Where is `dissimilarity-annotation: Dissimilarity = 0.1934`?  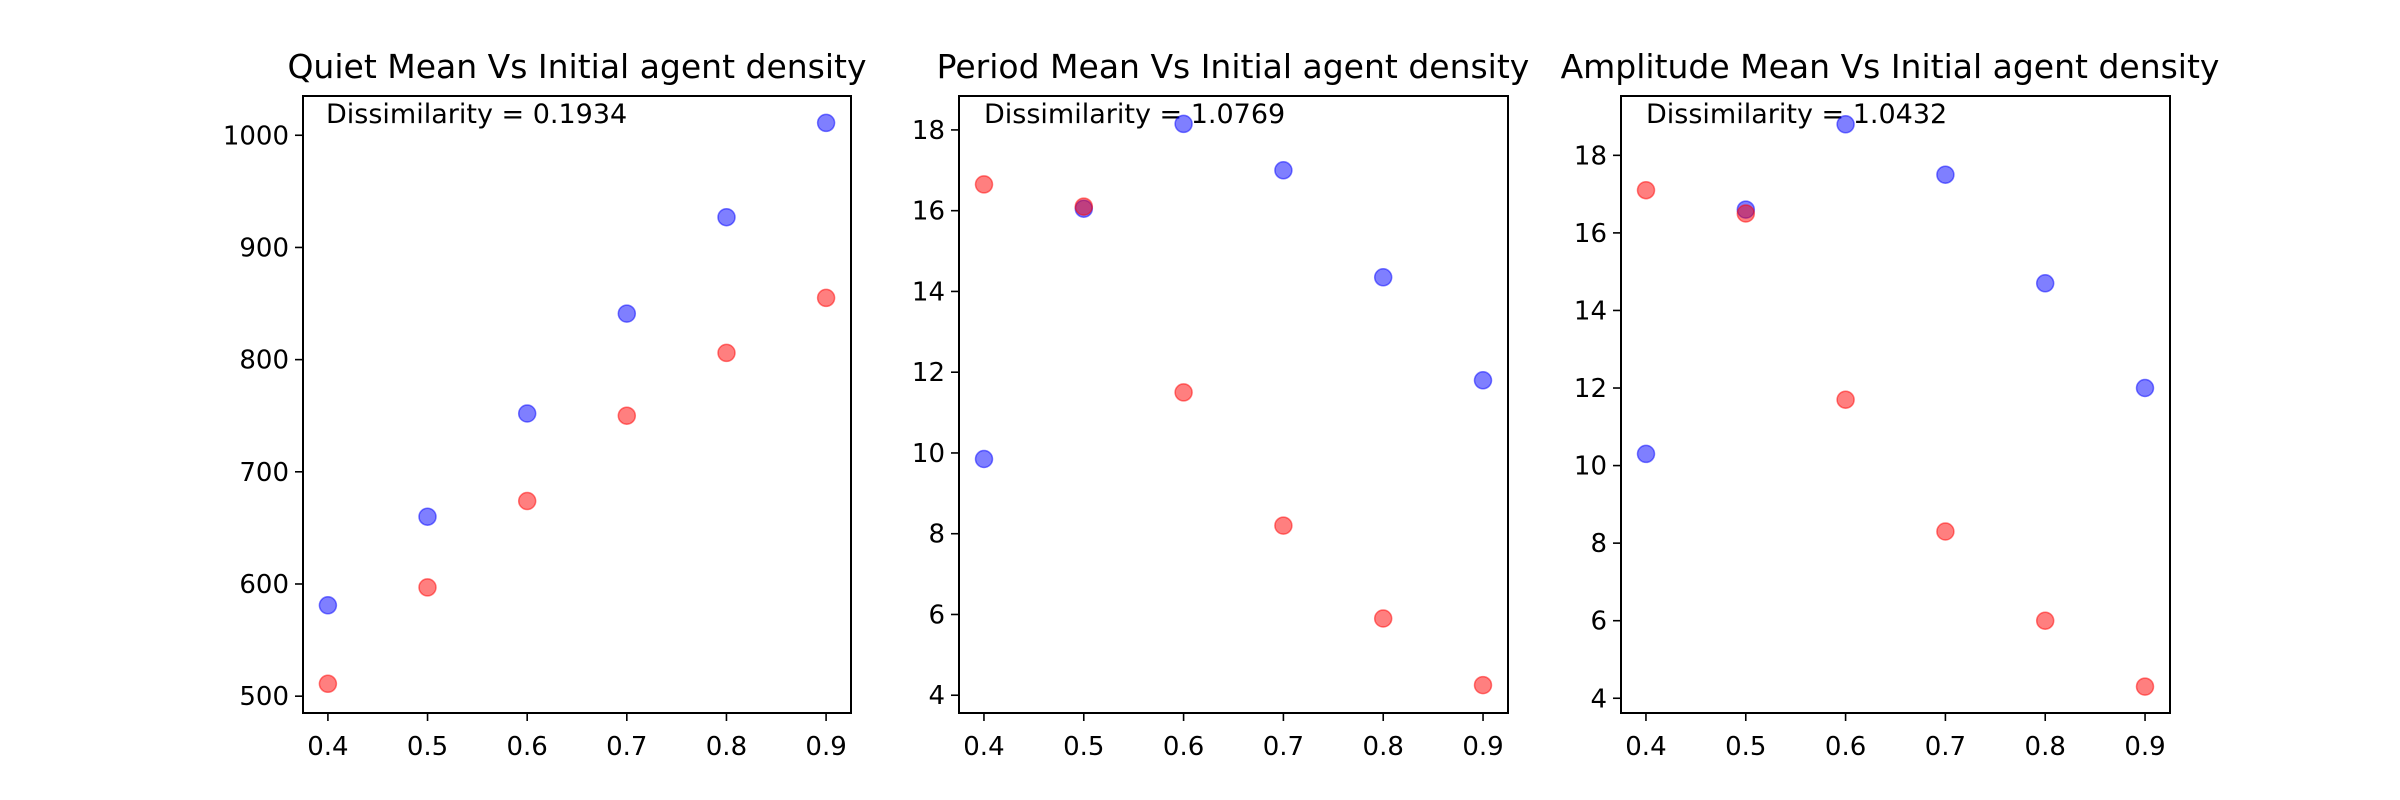 dissimilarity-annotation: Dissimilarity = 0.1934 is located at coordinates (476, 114).